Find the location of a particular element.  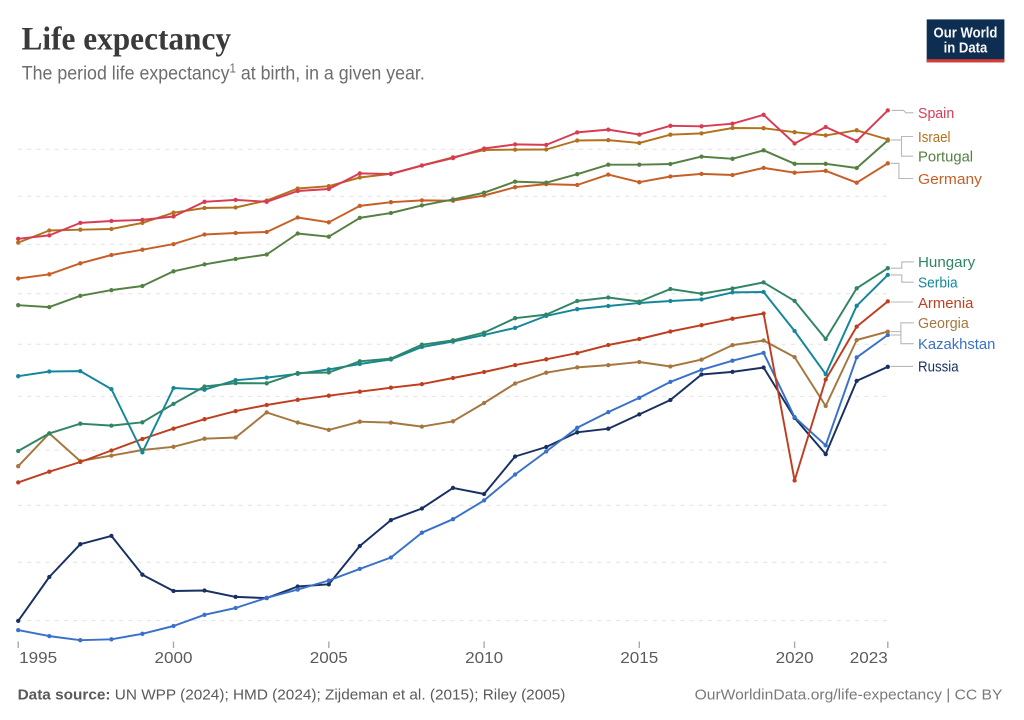

svg-text: 2023 is located at coordinates (869, 658).